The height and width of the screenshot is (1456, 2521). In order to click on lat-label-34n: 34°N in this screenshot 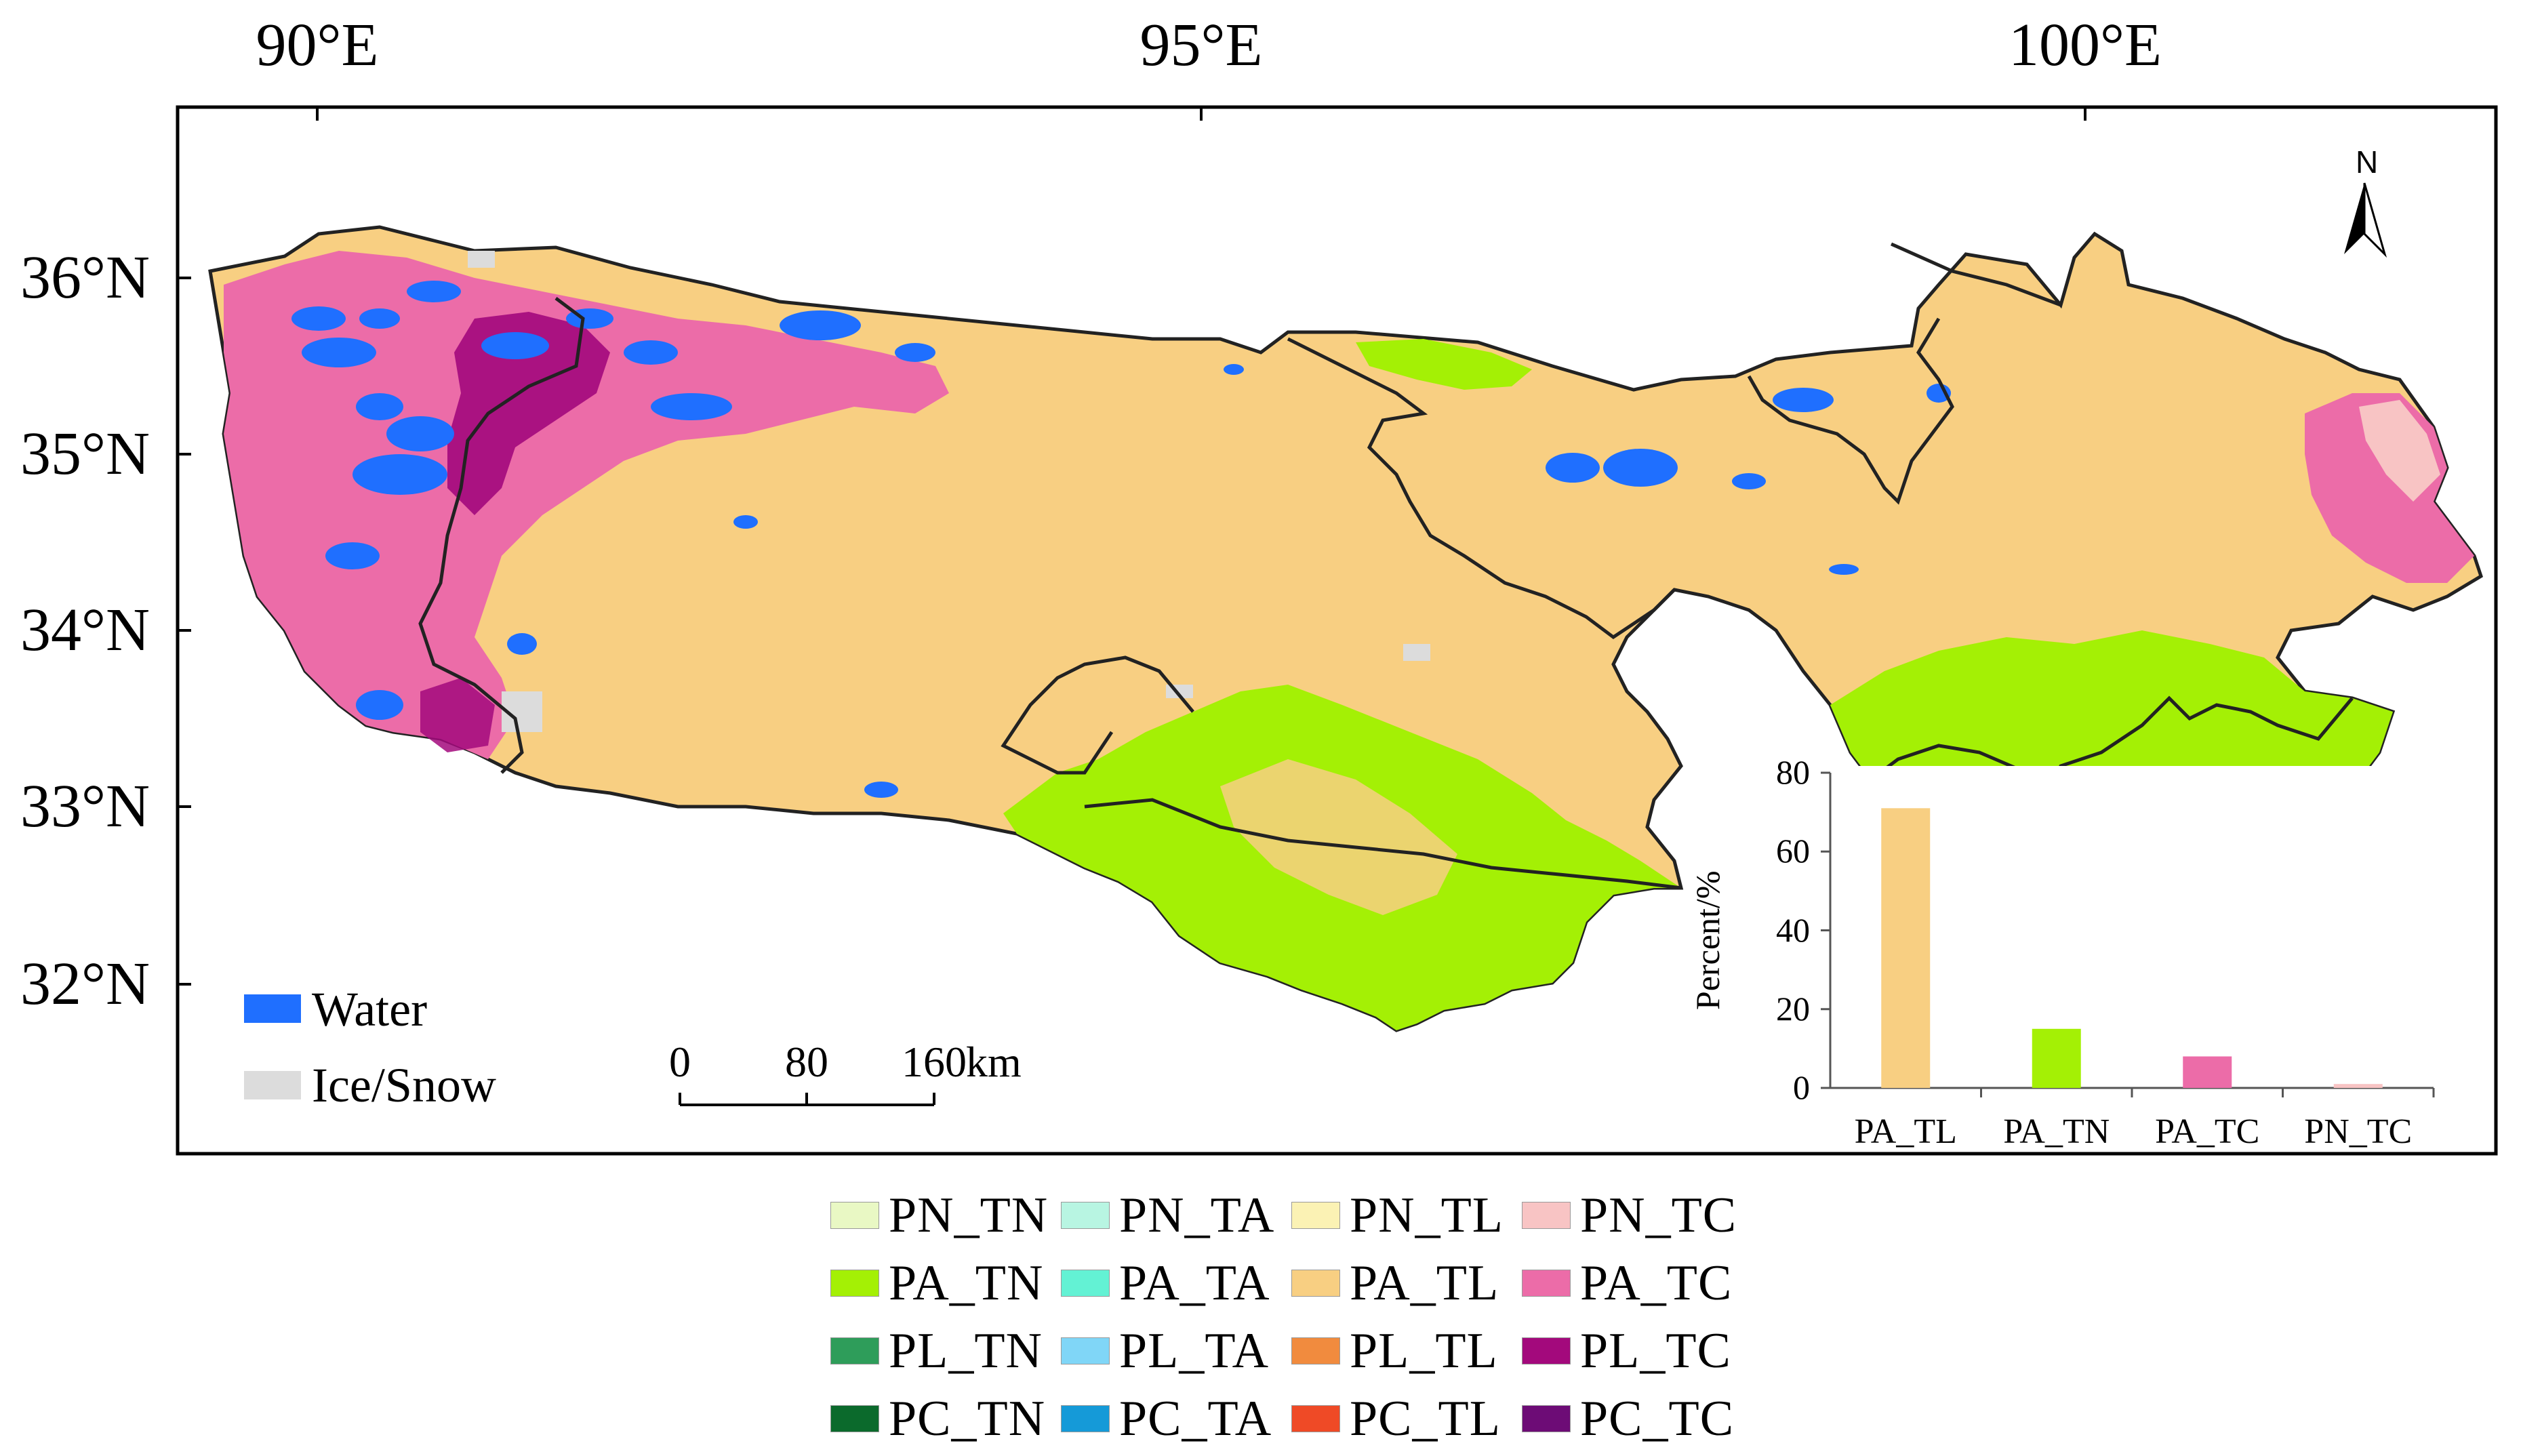, I will do `click(85, 630)`.